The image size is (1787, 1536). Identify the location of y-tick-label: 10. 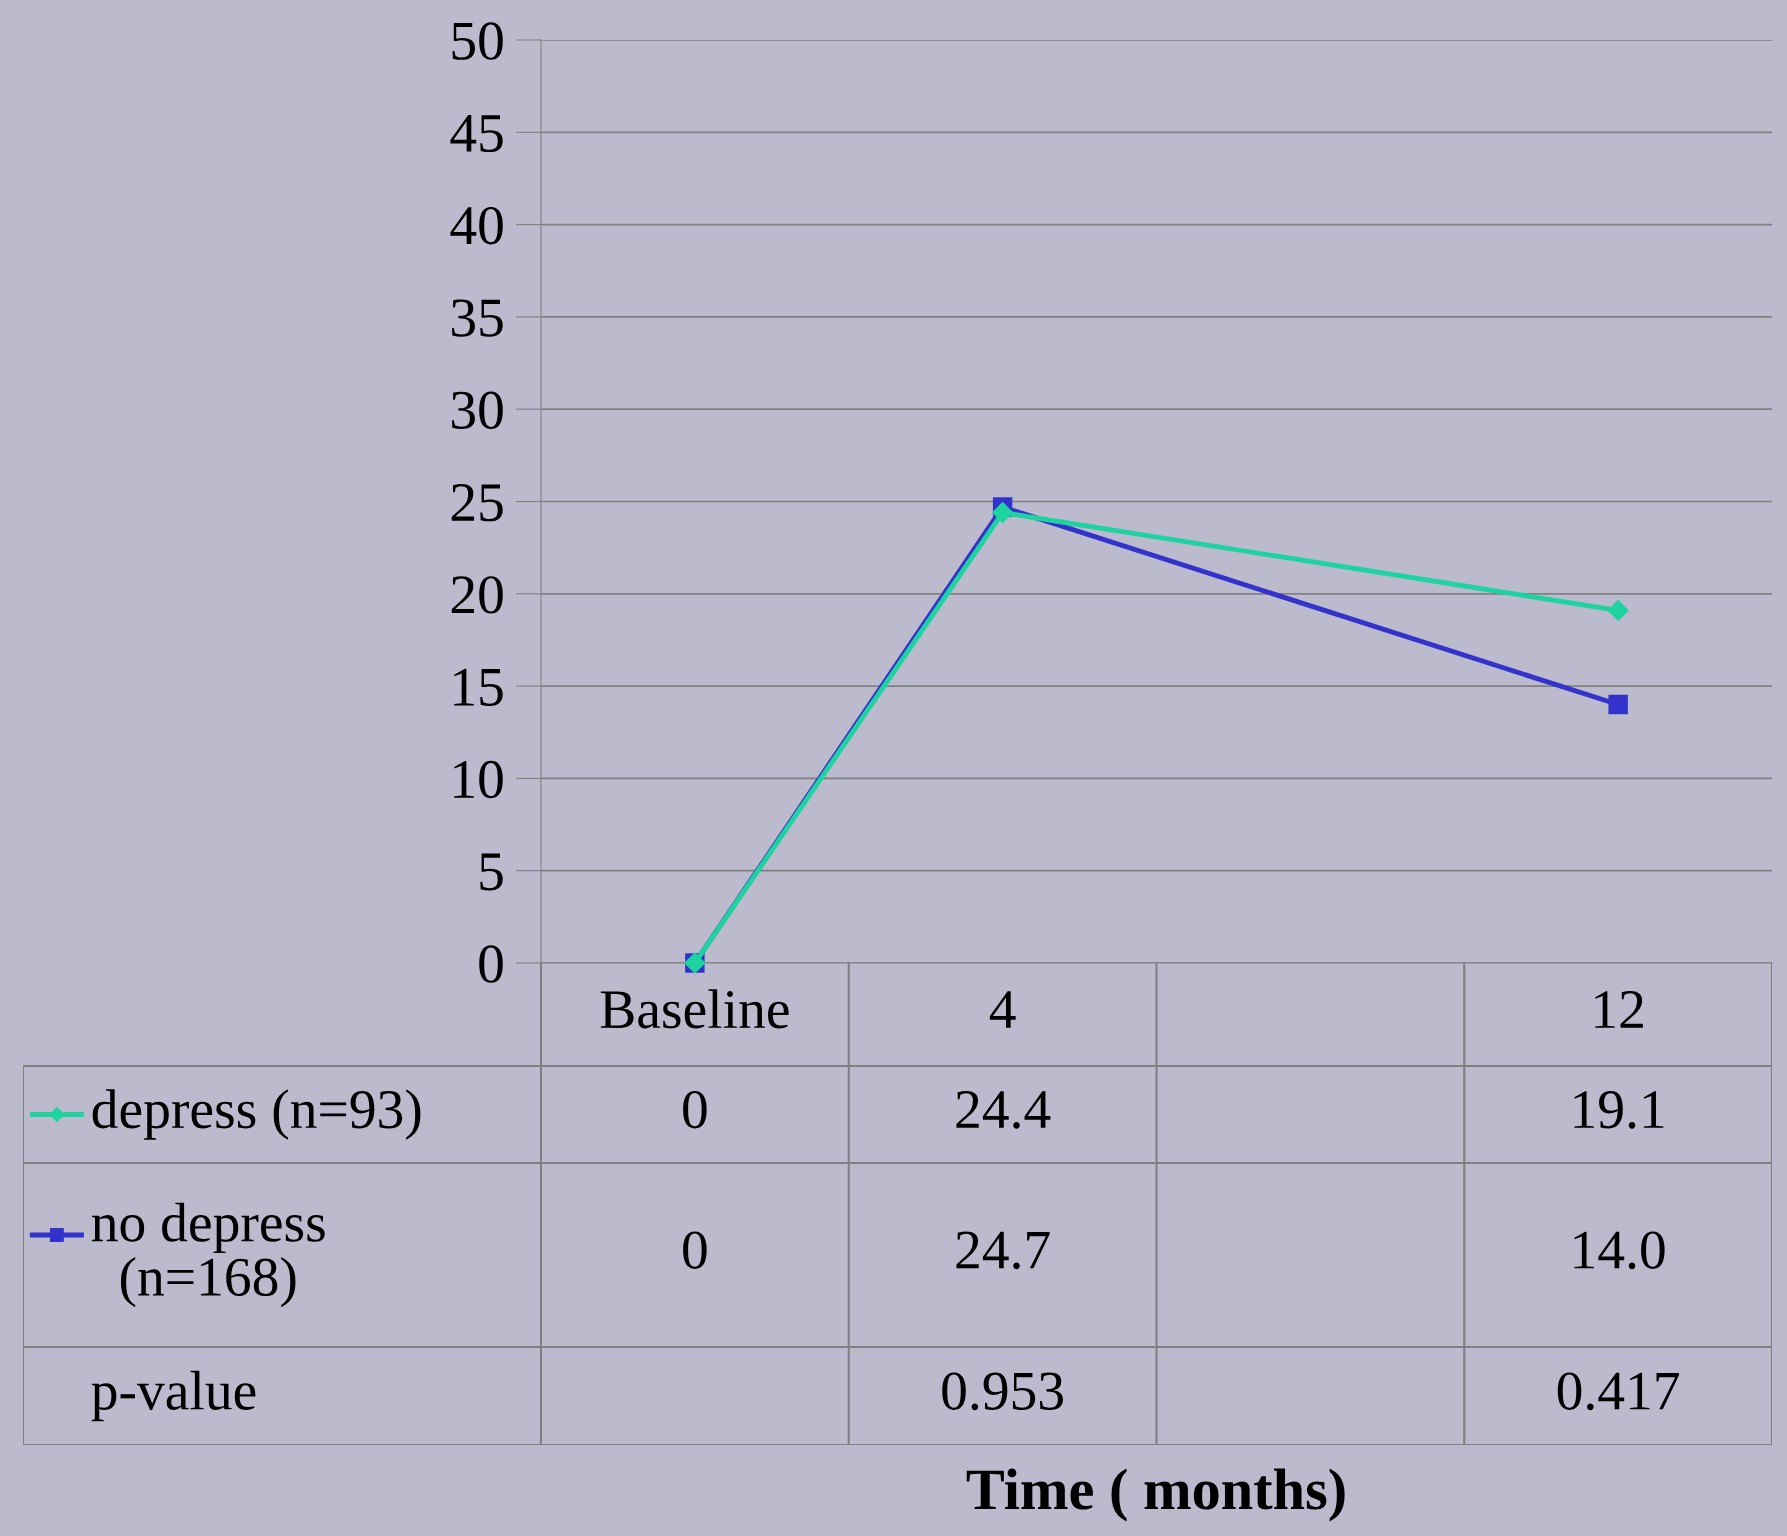
(478, 779).